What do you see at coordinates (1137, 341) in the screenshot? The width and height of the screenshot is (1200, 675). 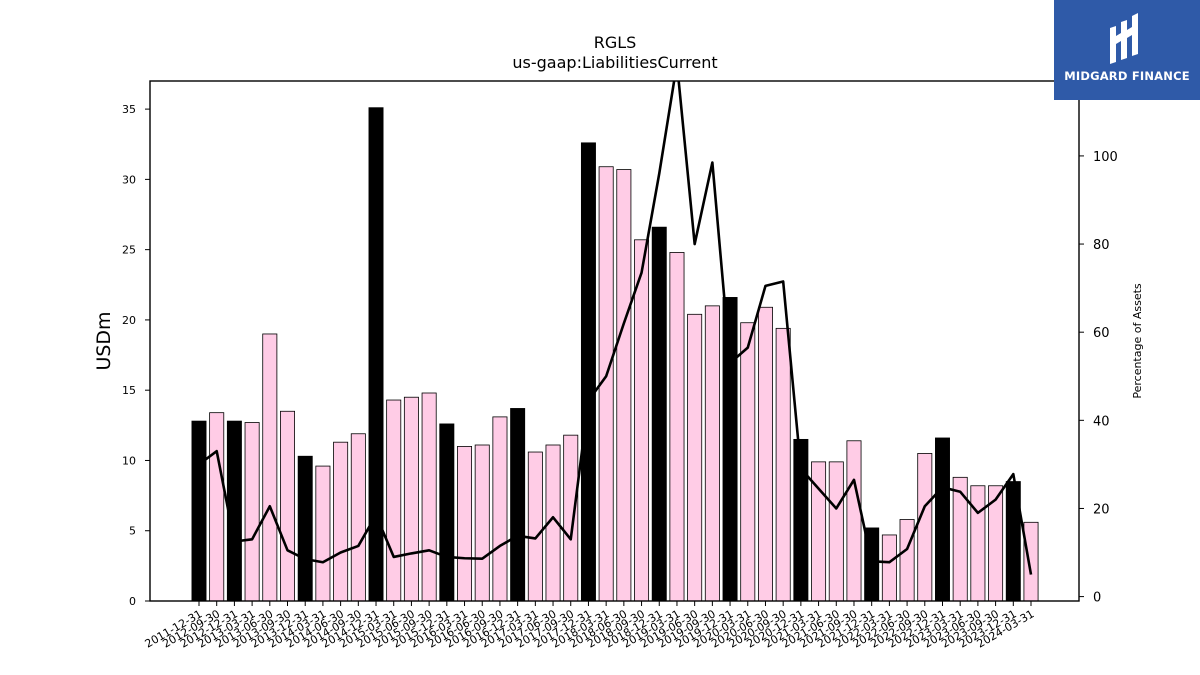 I see `y2-axis-label: Percentage of Assets` at bounding box center [1137, 341].